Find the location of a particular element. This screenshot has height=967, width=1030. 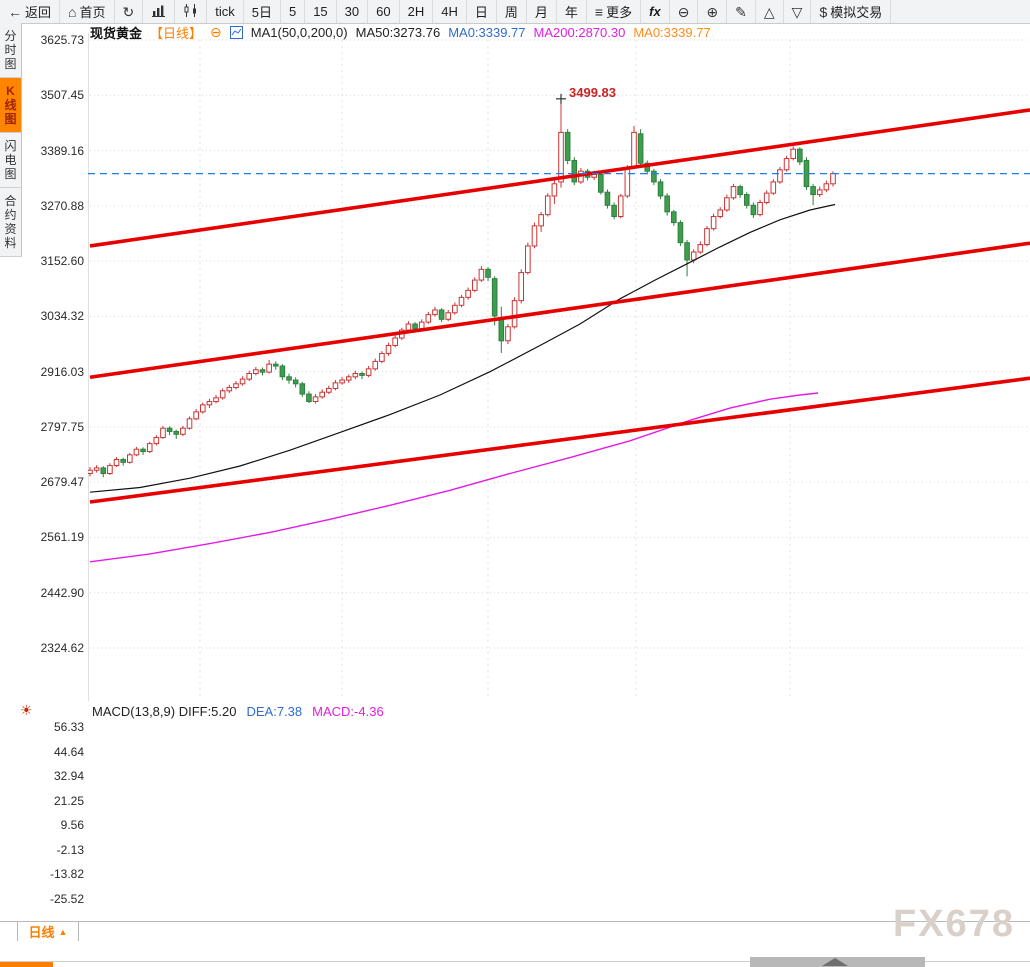

main-y-label: 2916.03 is located at coordinates (62, 371).